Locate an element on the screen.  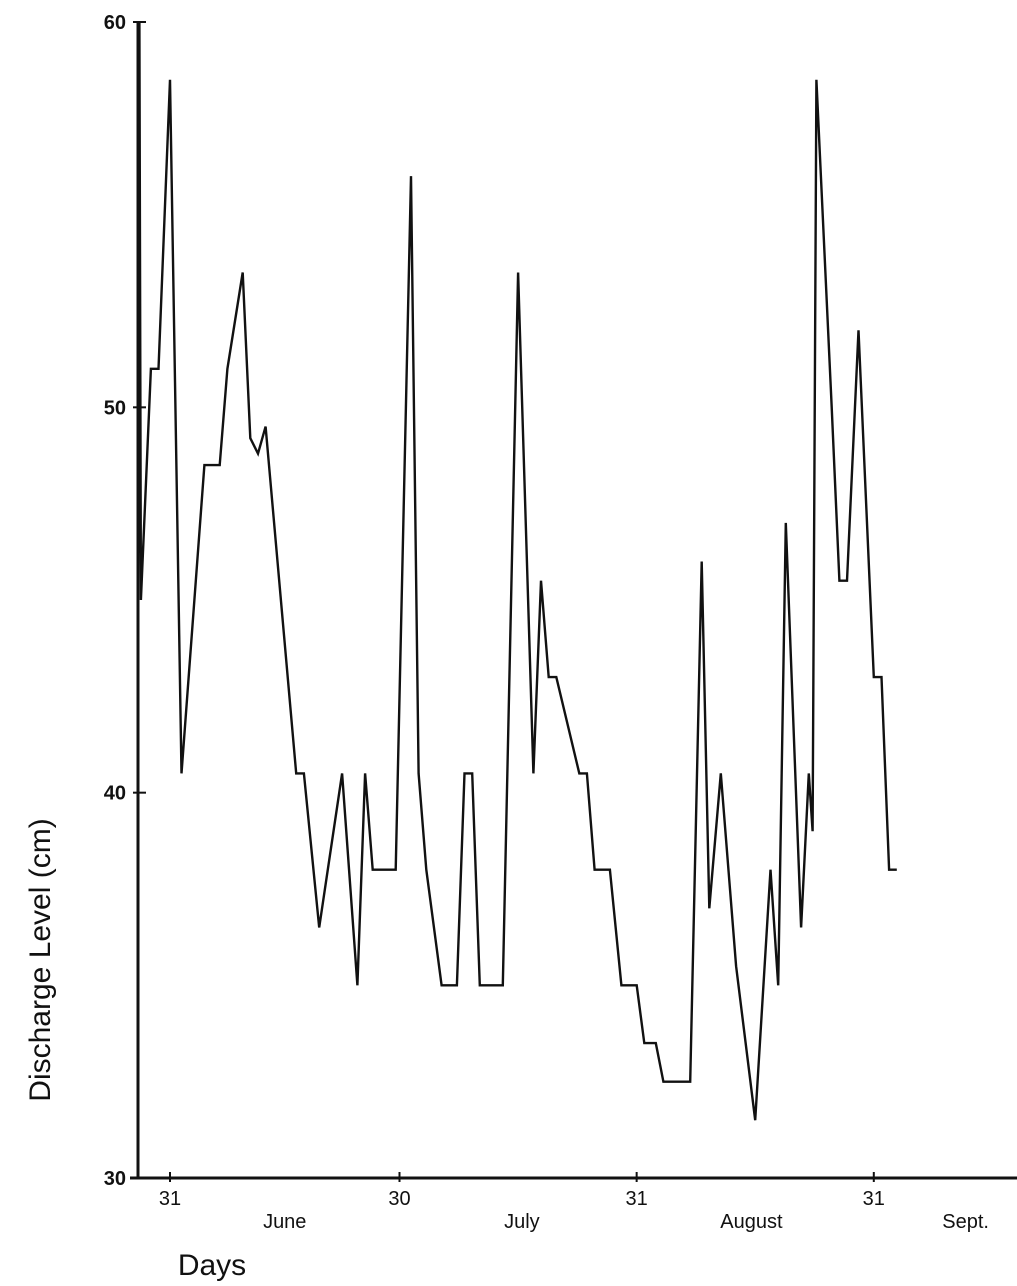
x-tick-label: 30 is located at coordinates (399, 1199).